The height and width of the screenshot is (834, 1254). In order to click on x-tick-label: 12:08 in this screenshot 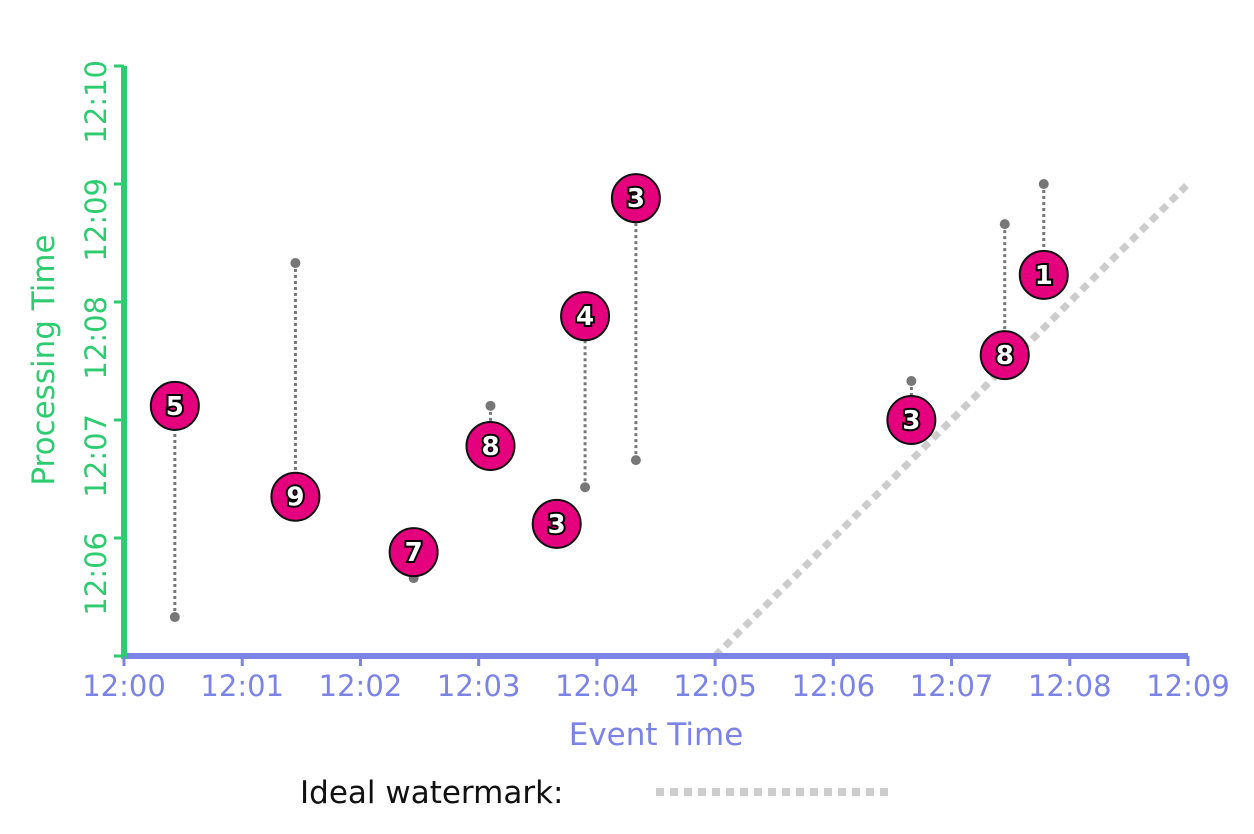, I will do `click(1070, 686)`.